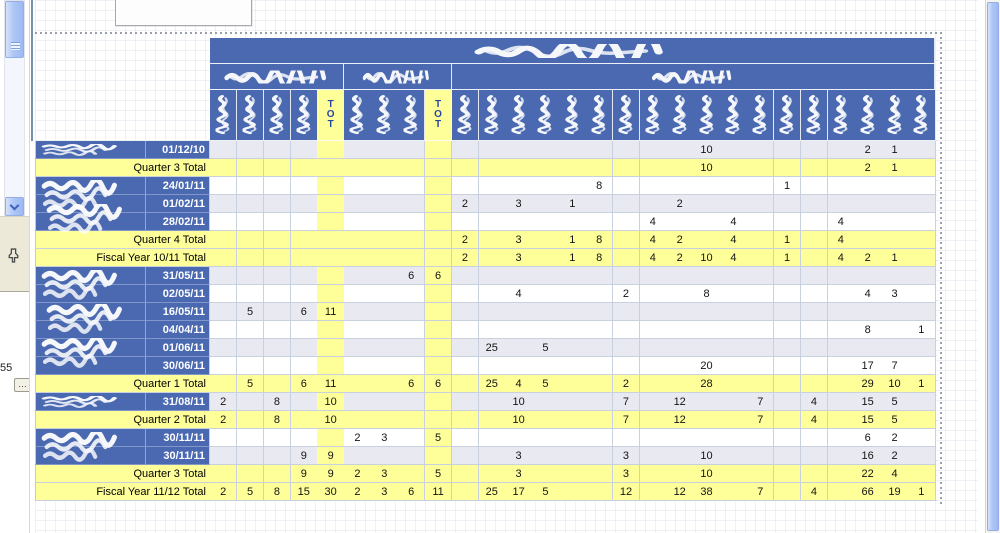 The image size is (1000, 533). Describe the element at coordinates (519, 204) in the screenshot. I see `value-cell-g3c3: 3` at that location.